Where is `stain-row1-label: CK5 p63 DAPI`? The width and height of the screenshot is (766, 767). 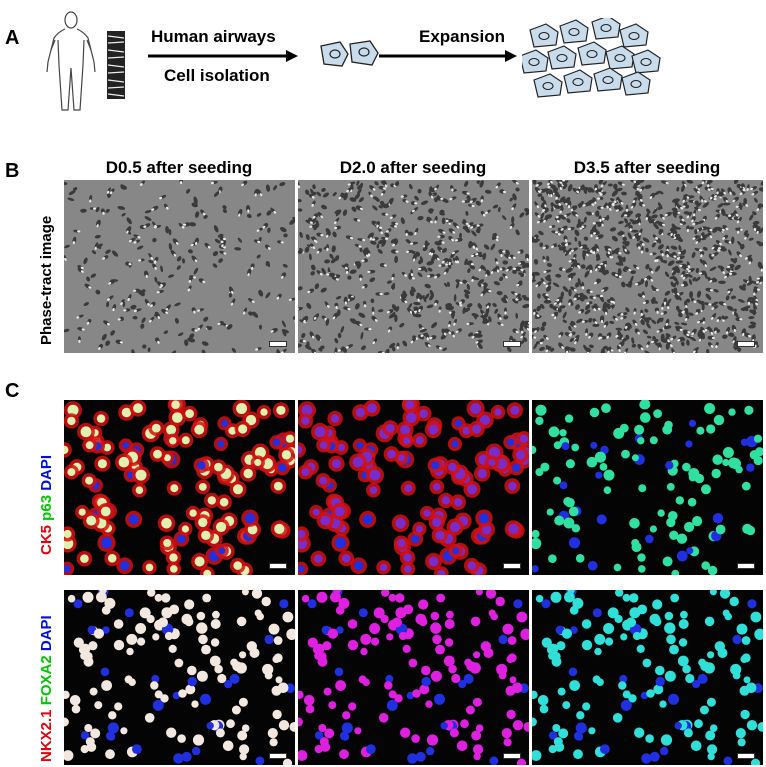
stain-row1-label: CK5 p63 DAPI is located at coordinates (46, 505).